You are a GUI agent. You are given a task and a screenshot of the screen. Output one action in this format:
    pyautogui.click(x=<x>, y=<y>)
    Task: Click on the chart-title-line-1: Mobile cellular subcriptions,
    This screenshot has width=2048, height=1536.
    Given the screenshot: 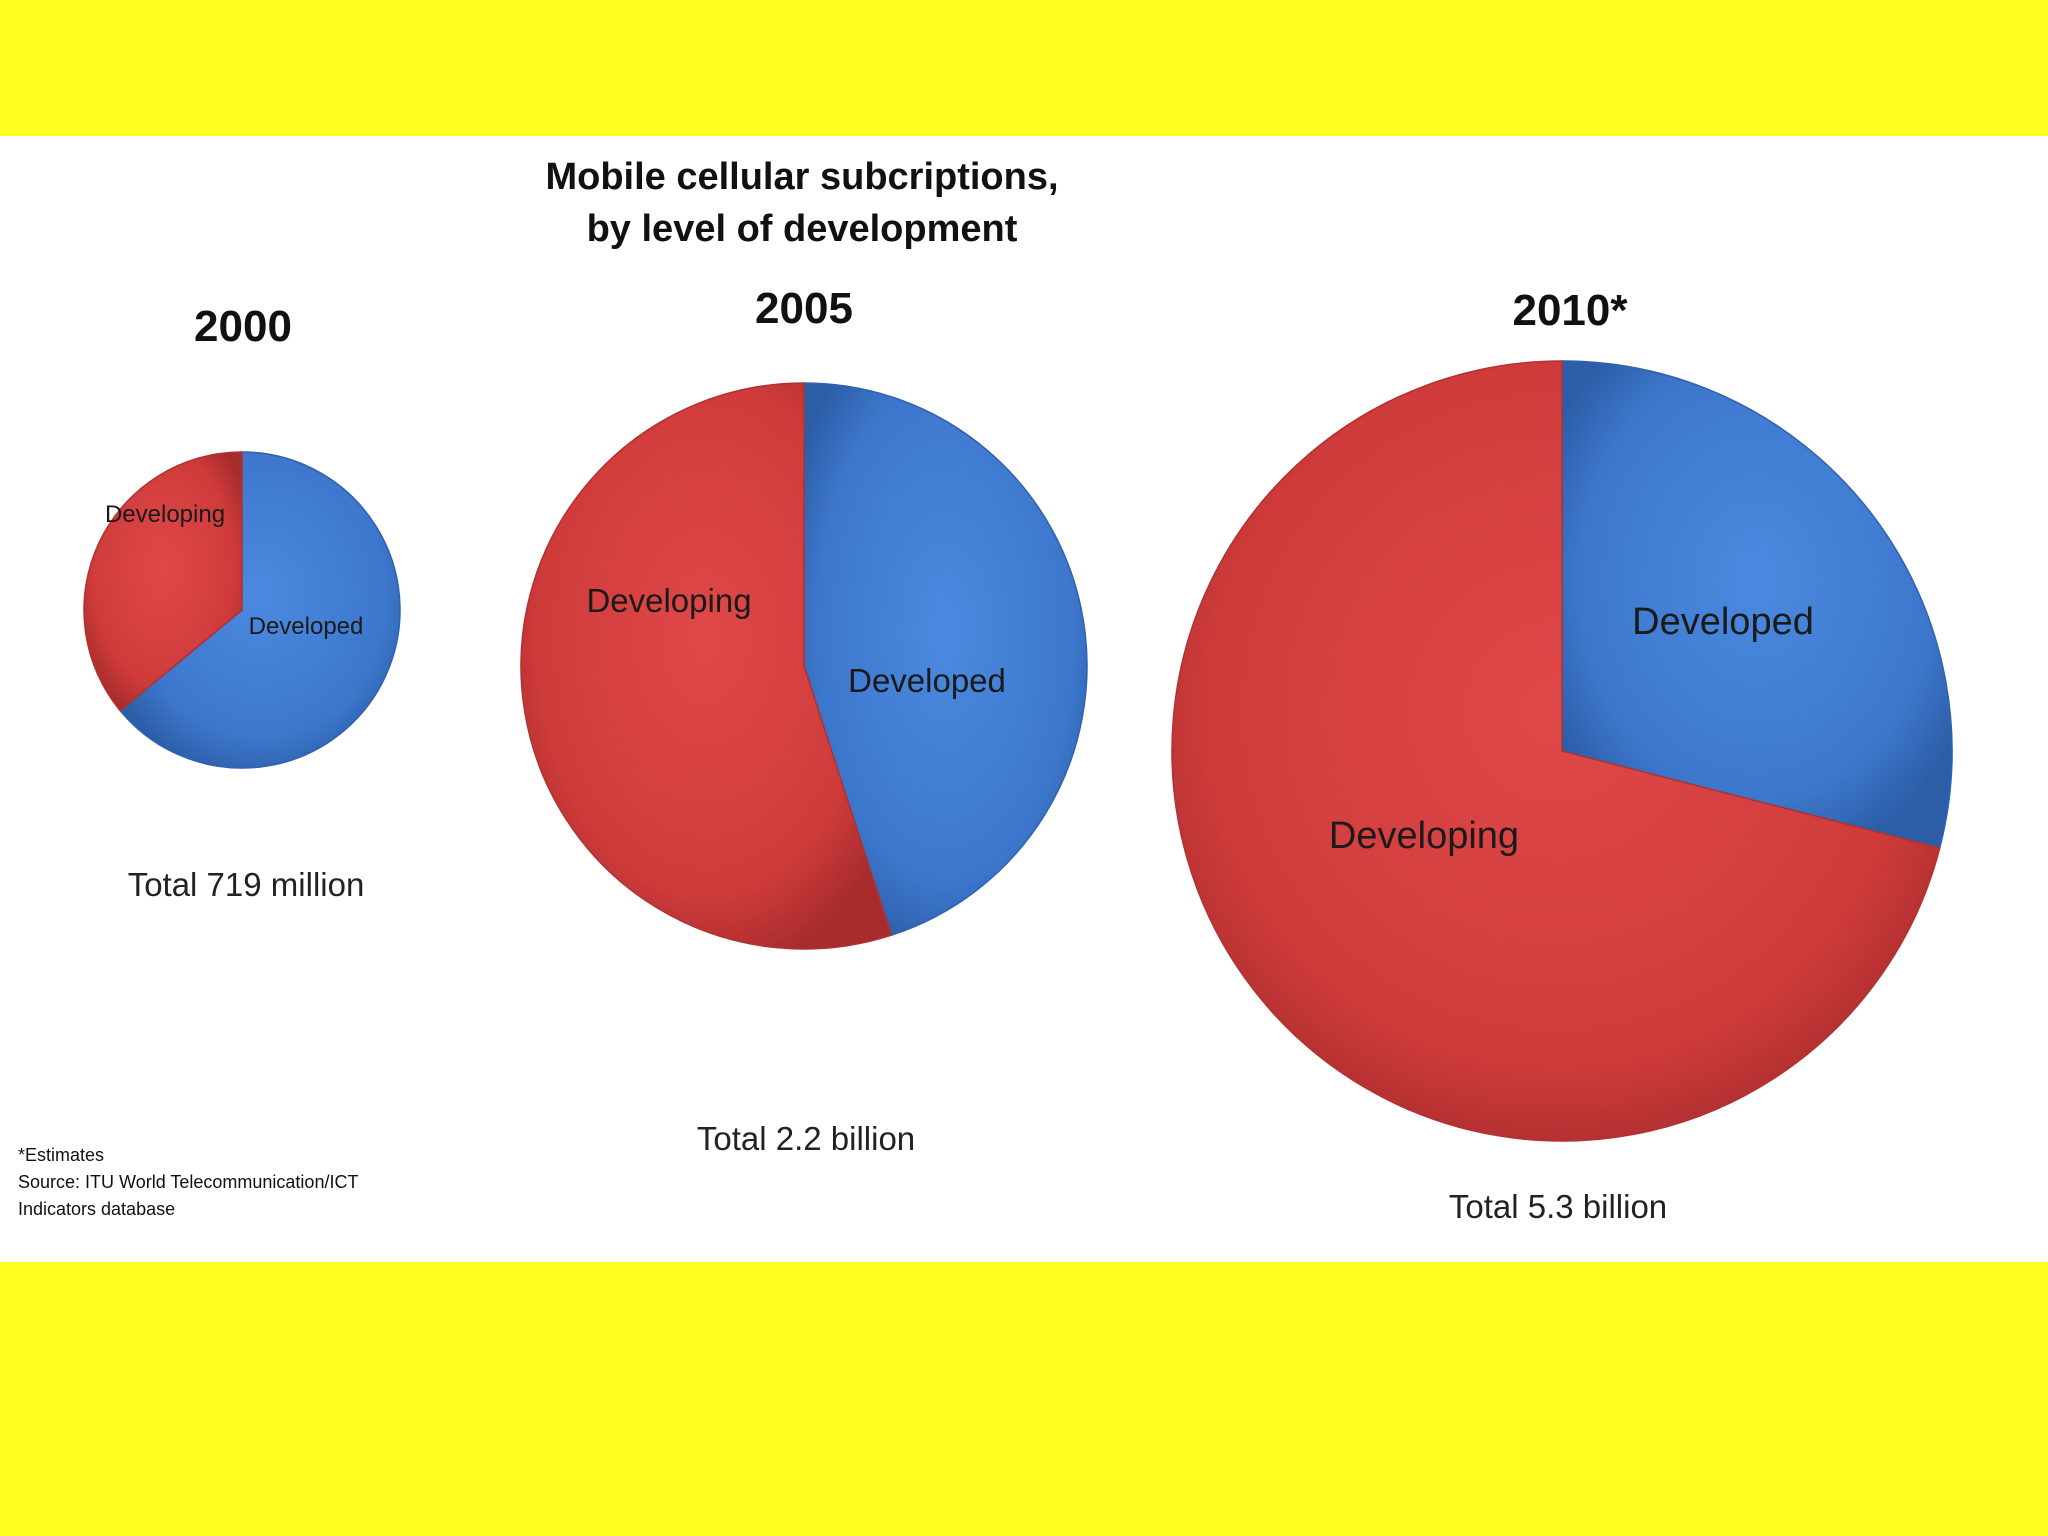 What is the action you would take?
    pyautogui.click(x=802, y=177)
    